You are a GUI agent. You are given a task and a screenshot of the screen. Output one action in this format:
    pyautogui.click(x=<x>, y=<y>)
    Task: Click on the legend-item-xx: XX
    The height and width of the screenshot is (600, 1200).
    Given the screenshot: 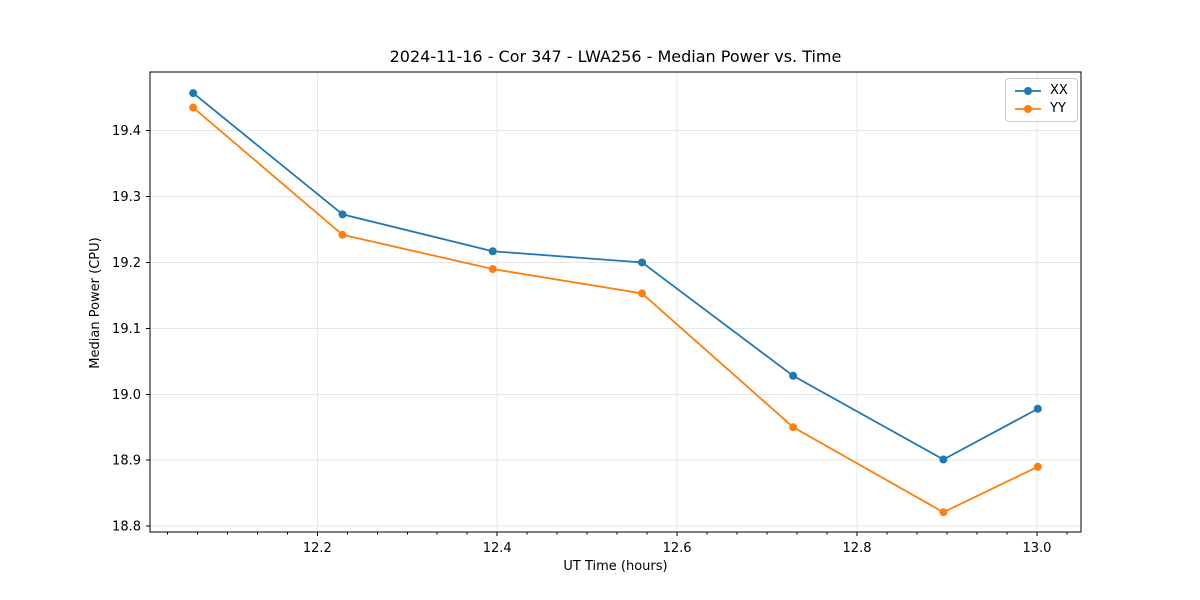 What is the action you would take?
    pyautogui.click(x=1040, y=91)
    